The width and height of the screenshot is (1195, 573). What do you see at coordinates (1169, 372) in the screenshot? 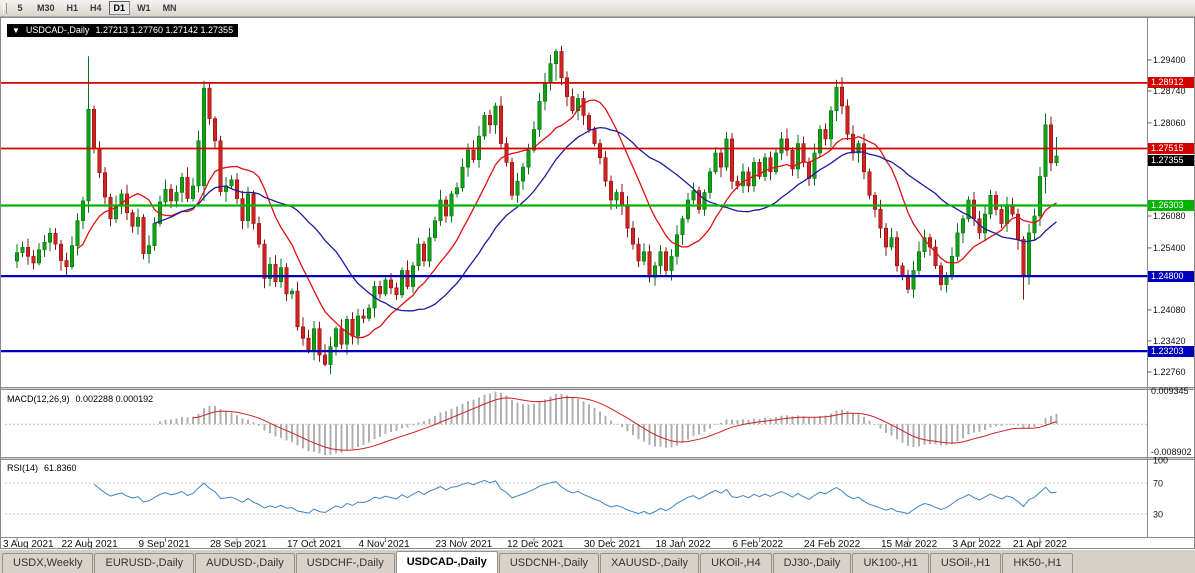
I see `price-axis-label: 1.22760` at bounding box center [1169, 372].